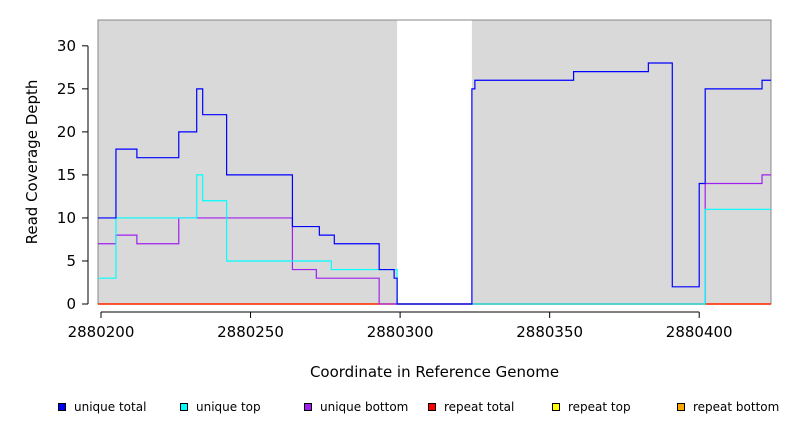 This screenshot has width=792, height=432. I want to click on legend-item: unique total, so click(102, 407).